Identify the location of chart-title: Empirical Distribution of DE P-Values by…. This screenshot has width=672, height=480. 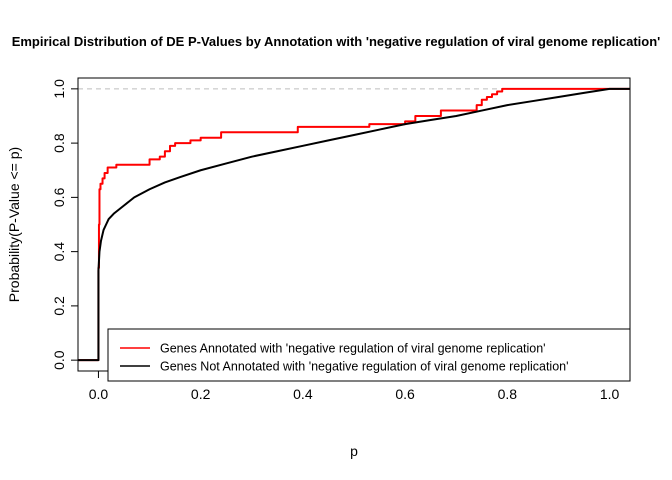
(336, 41).